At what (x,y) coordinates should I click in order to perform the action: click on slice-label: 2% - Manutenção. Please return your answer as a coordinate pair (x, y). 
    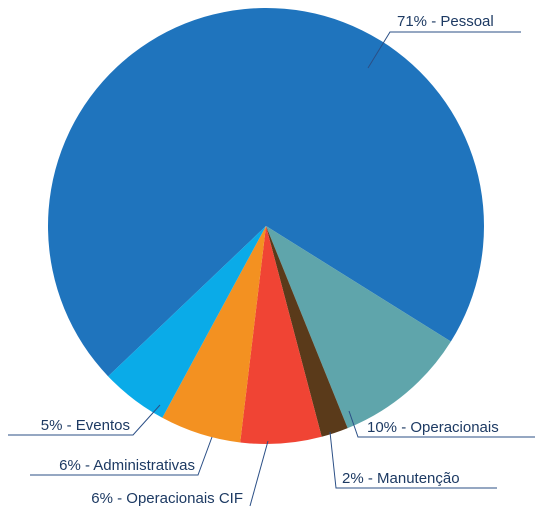
    Looking at the image, I should click on (401, 478).